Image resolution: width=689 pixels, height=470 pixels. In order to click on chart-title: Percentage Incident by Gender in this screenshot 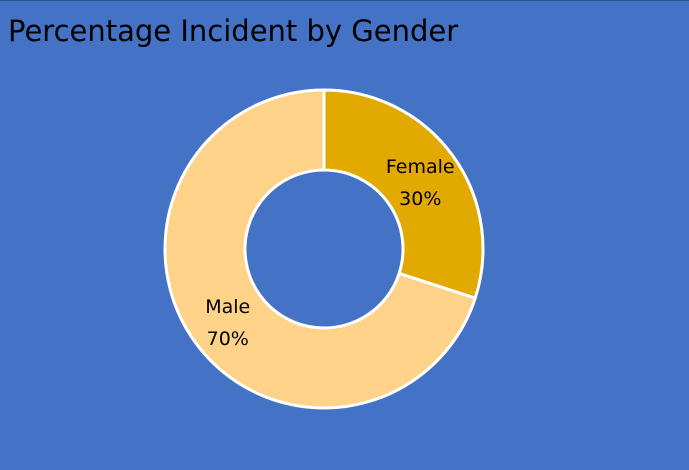, I will do `click(233, 31)`.